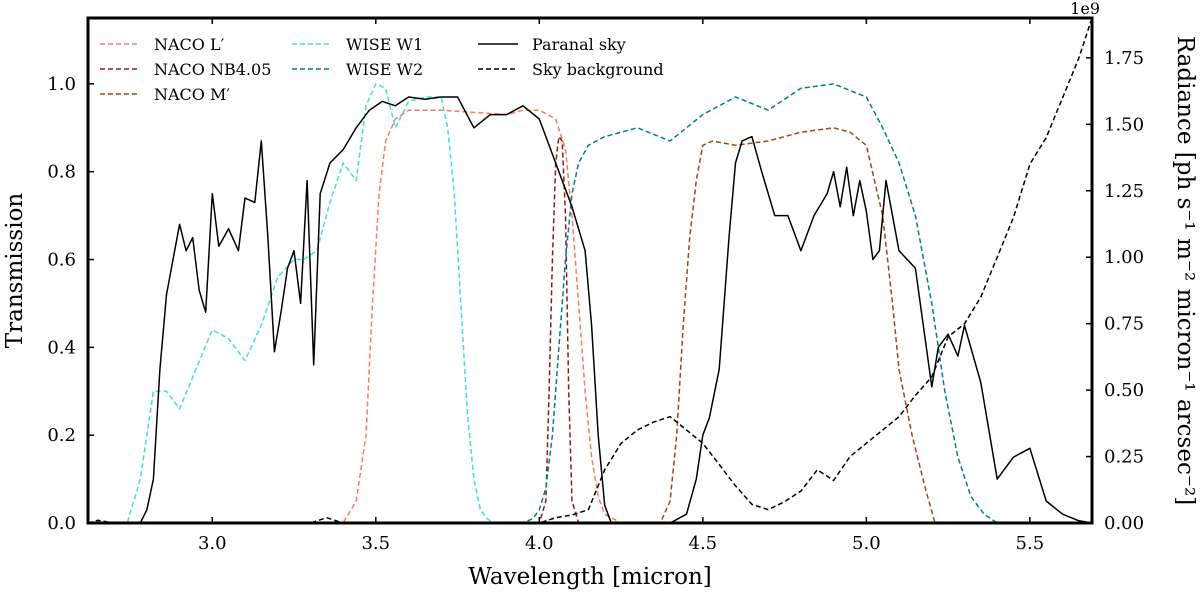  What do you see at coordinates (1085, 9) in the screenshot?
I see `y2-offset-label: 1e9` at bounding box center [1085, 9].